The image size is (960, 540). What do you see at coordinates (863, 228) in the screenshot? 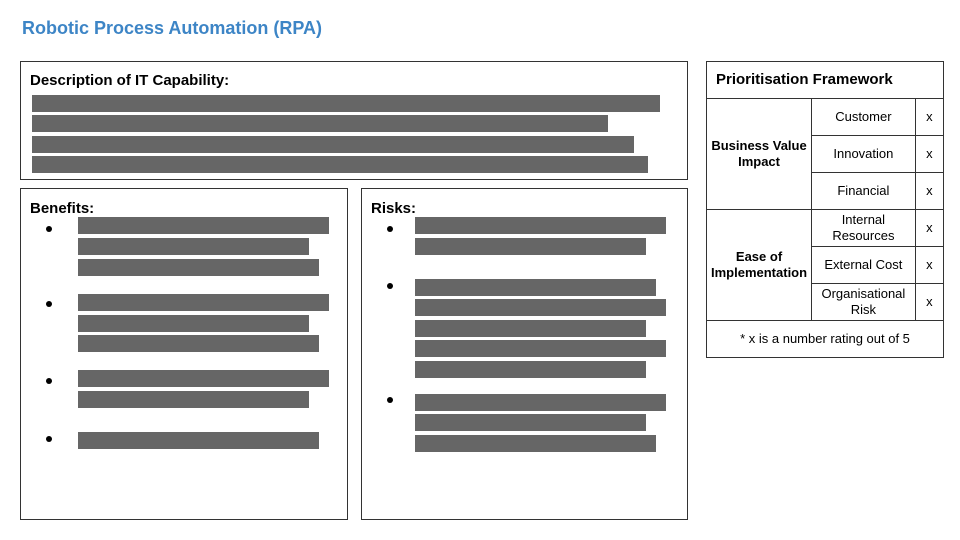
I see `criterion-internal-resources: Internal Resources` at bounding box center [863, 228].